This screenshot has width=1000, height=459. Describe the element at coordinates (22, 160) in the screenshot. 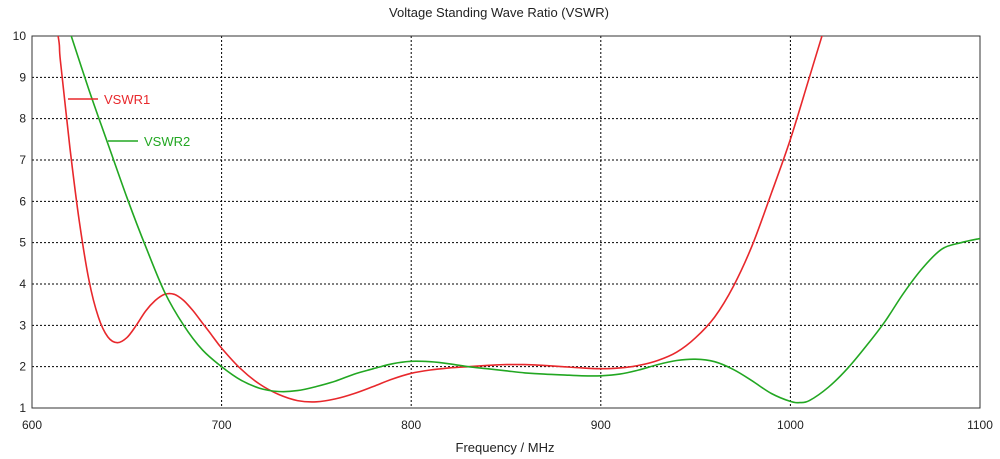

I see `y-tick-label: 7` at that location.